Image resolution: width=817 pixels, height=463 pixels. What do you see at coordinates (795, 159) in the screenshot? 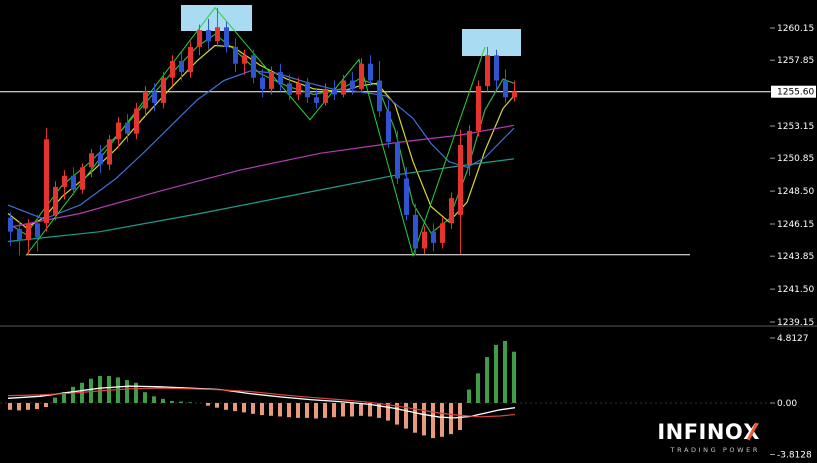
I see `axis-label: 1250.85` at bounding box center [795, 159].